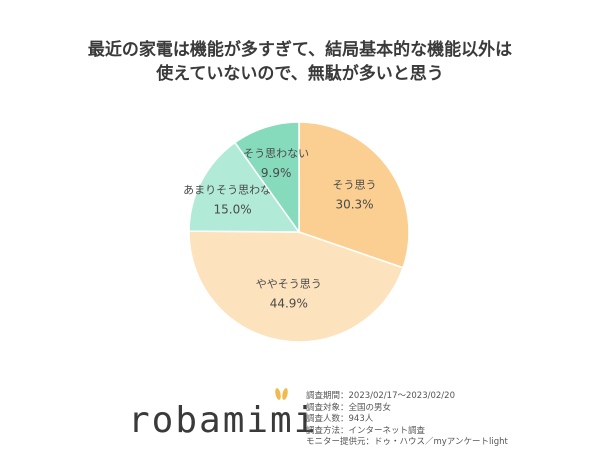  Describe the element at coordinates (380, 396) in the screenshot. I see `survey-period: 調査期間：2023/02/17～2023/02/20` at that location.